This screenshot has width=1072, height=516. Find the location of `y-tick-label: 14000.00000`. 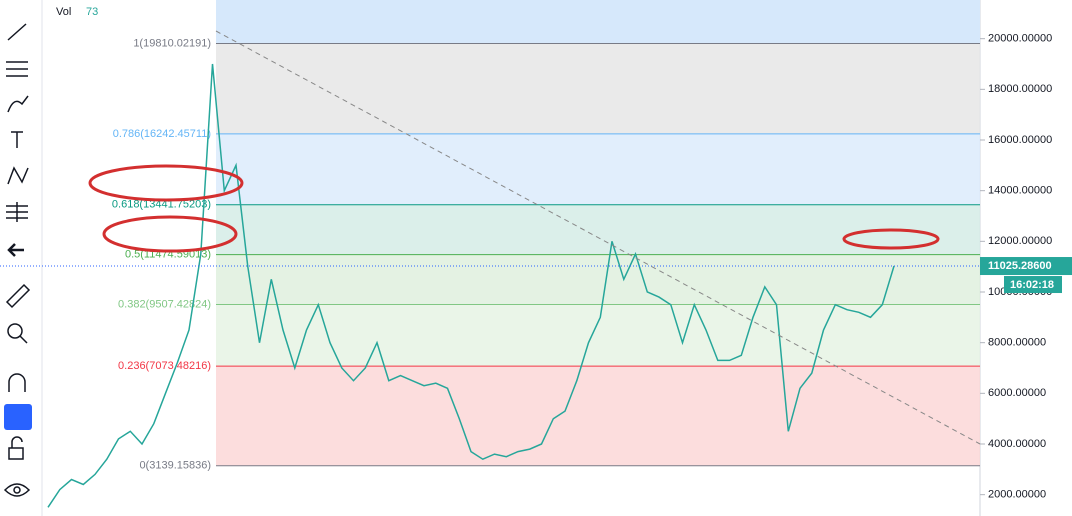

y-tick-label: 14000.00000 is located at coordinates (1020, 191).